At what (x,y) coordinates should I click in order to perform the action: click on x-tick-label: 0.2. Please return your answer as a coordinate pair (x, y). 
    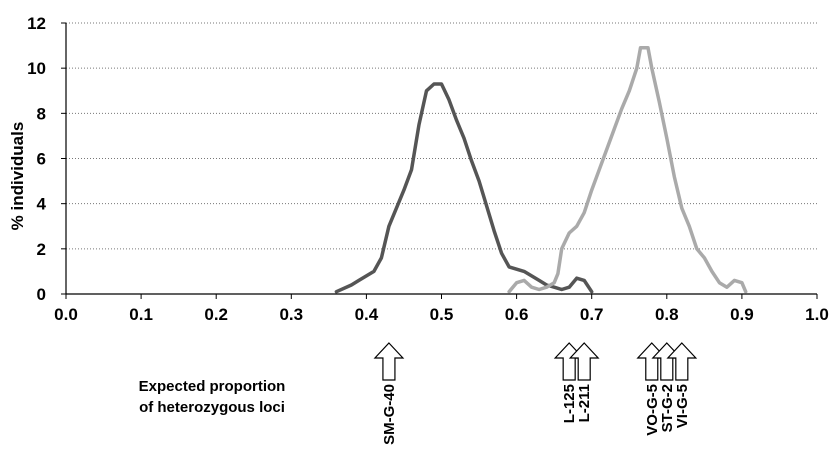
    Looking at the image, I should click on (216, 314).